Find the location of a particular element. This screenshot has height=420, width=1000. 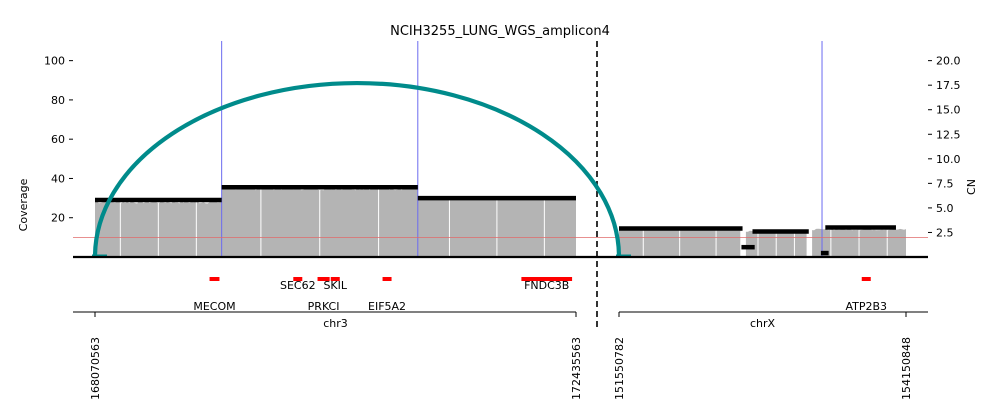

right-tick-label: 5.0 is located at coordinates (945, 208).